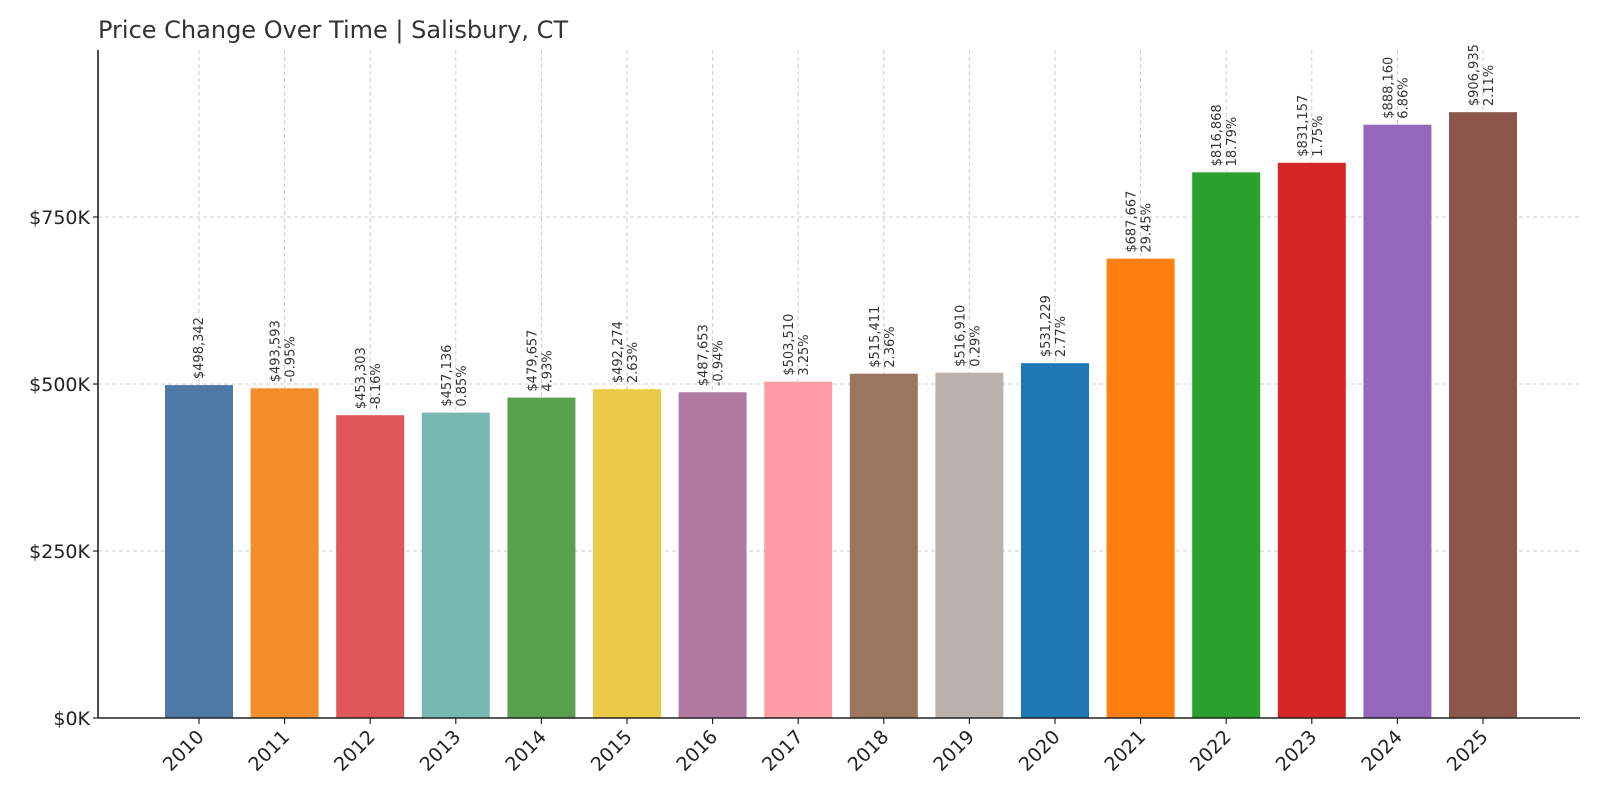 The height and width of the screenshot is (804, 1600). What do you see at coordinates (1046, 326) in the screenshot?
I see `value-label: $531,229` at bounding box center [1046, 326].